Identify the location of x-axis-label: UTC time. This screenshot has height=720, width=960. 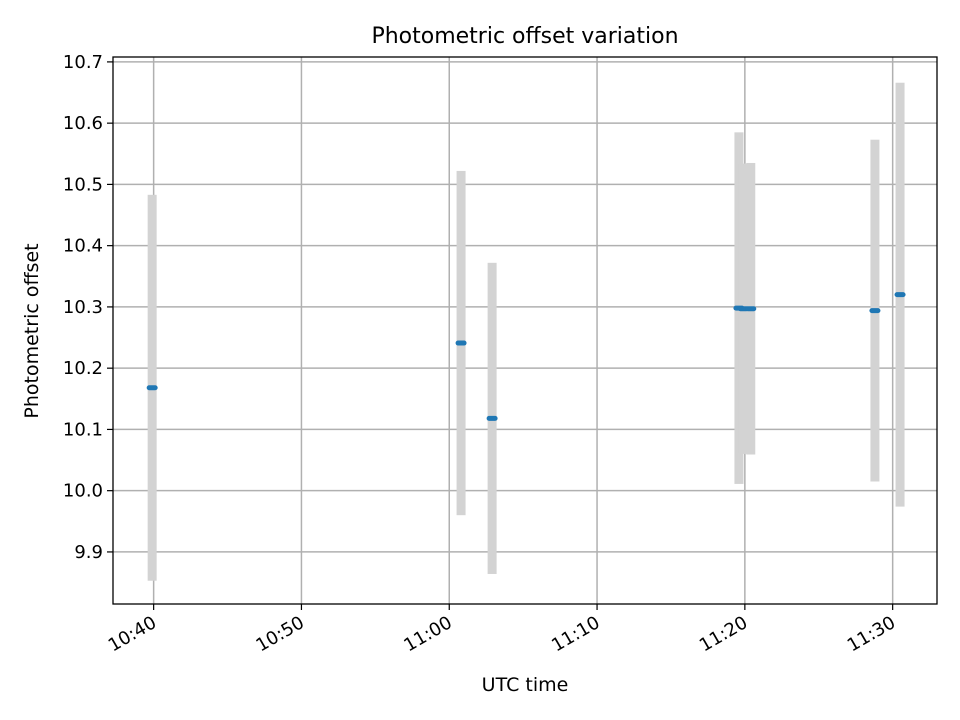
(525, 685).